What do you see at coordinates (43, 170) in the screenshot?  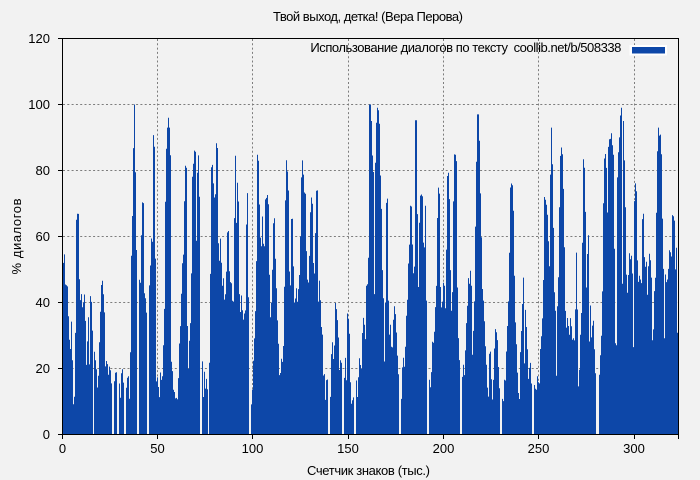 I see `svg-text: 80` at bounding box center [43, 170].